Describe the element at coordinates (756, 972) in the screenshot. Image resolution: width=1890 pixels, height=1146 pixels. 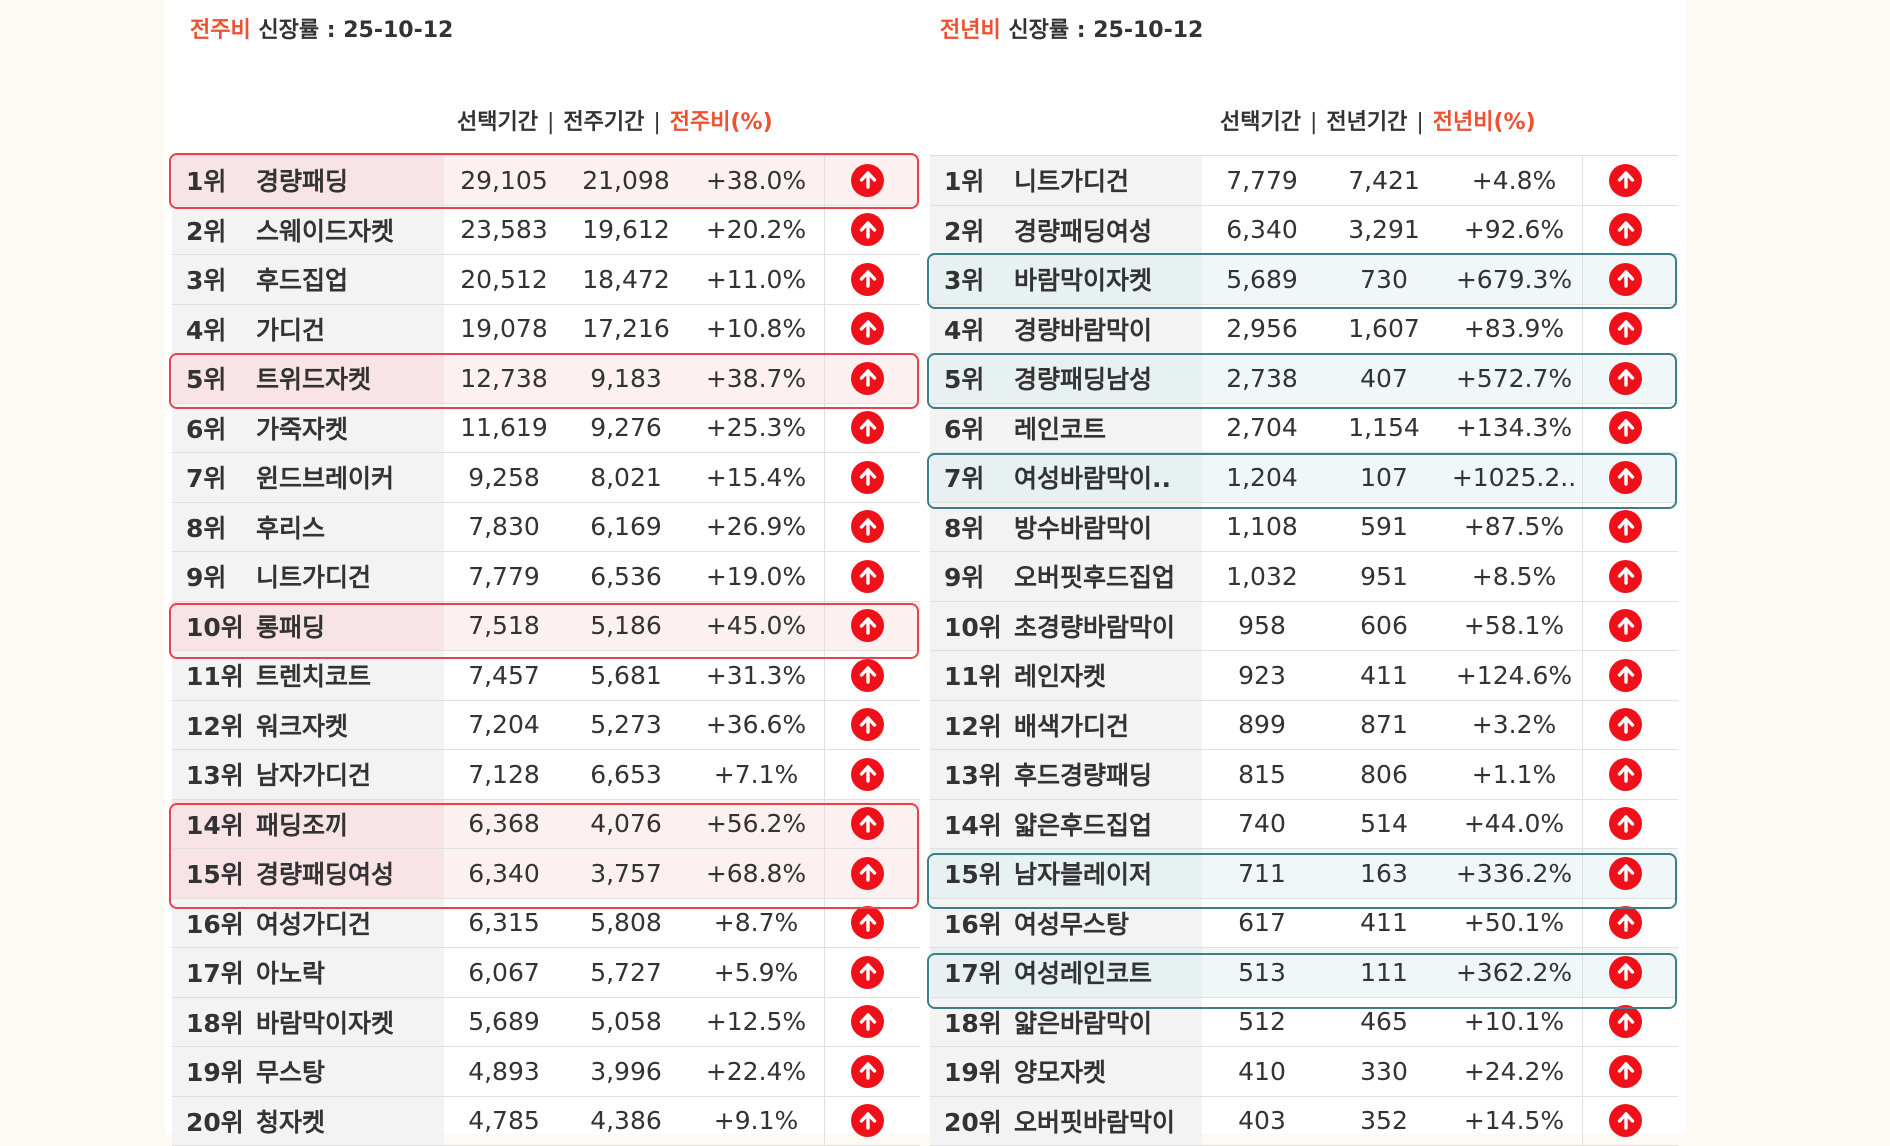
I see `ratio-cell: +5.9%` at that location.